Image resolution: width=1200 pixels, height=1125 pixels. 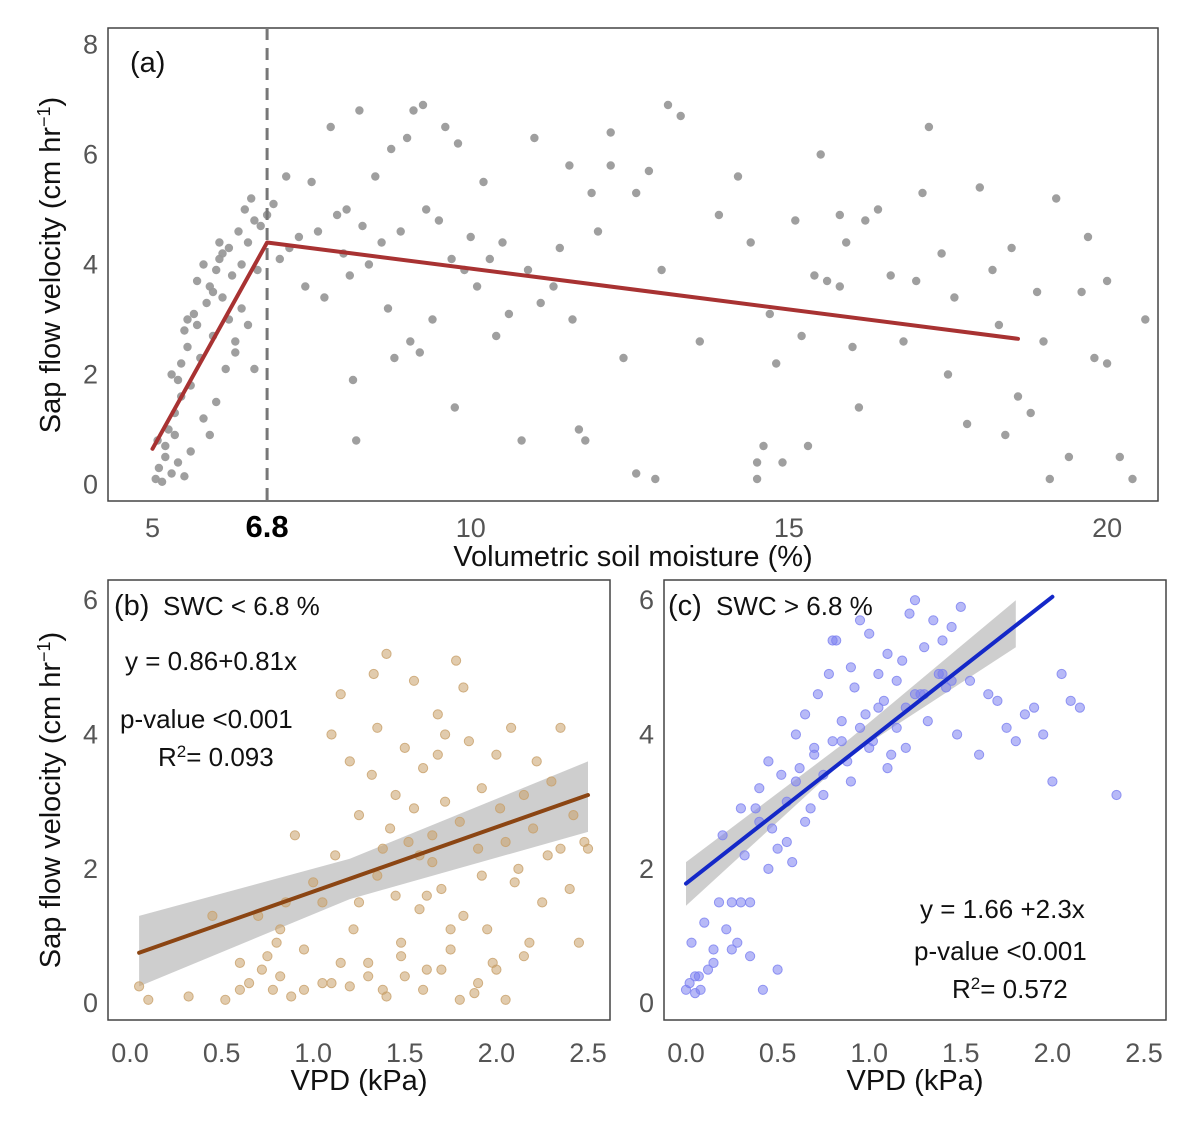 What do you see at coordinates (229, 757) in the screenshot?
I see `panel-b-r2-value: = 0.093` at bounding box center [229, 757].